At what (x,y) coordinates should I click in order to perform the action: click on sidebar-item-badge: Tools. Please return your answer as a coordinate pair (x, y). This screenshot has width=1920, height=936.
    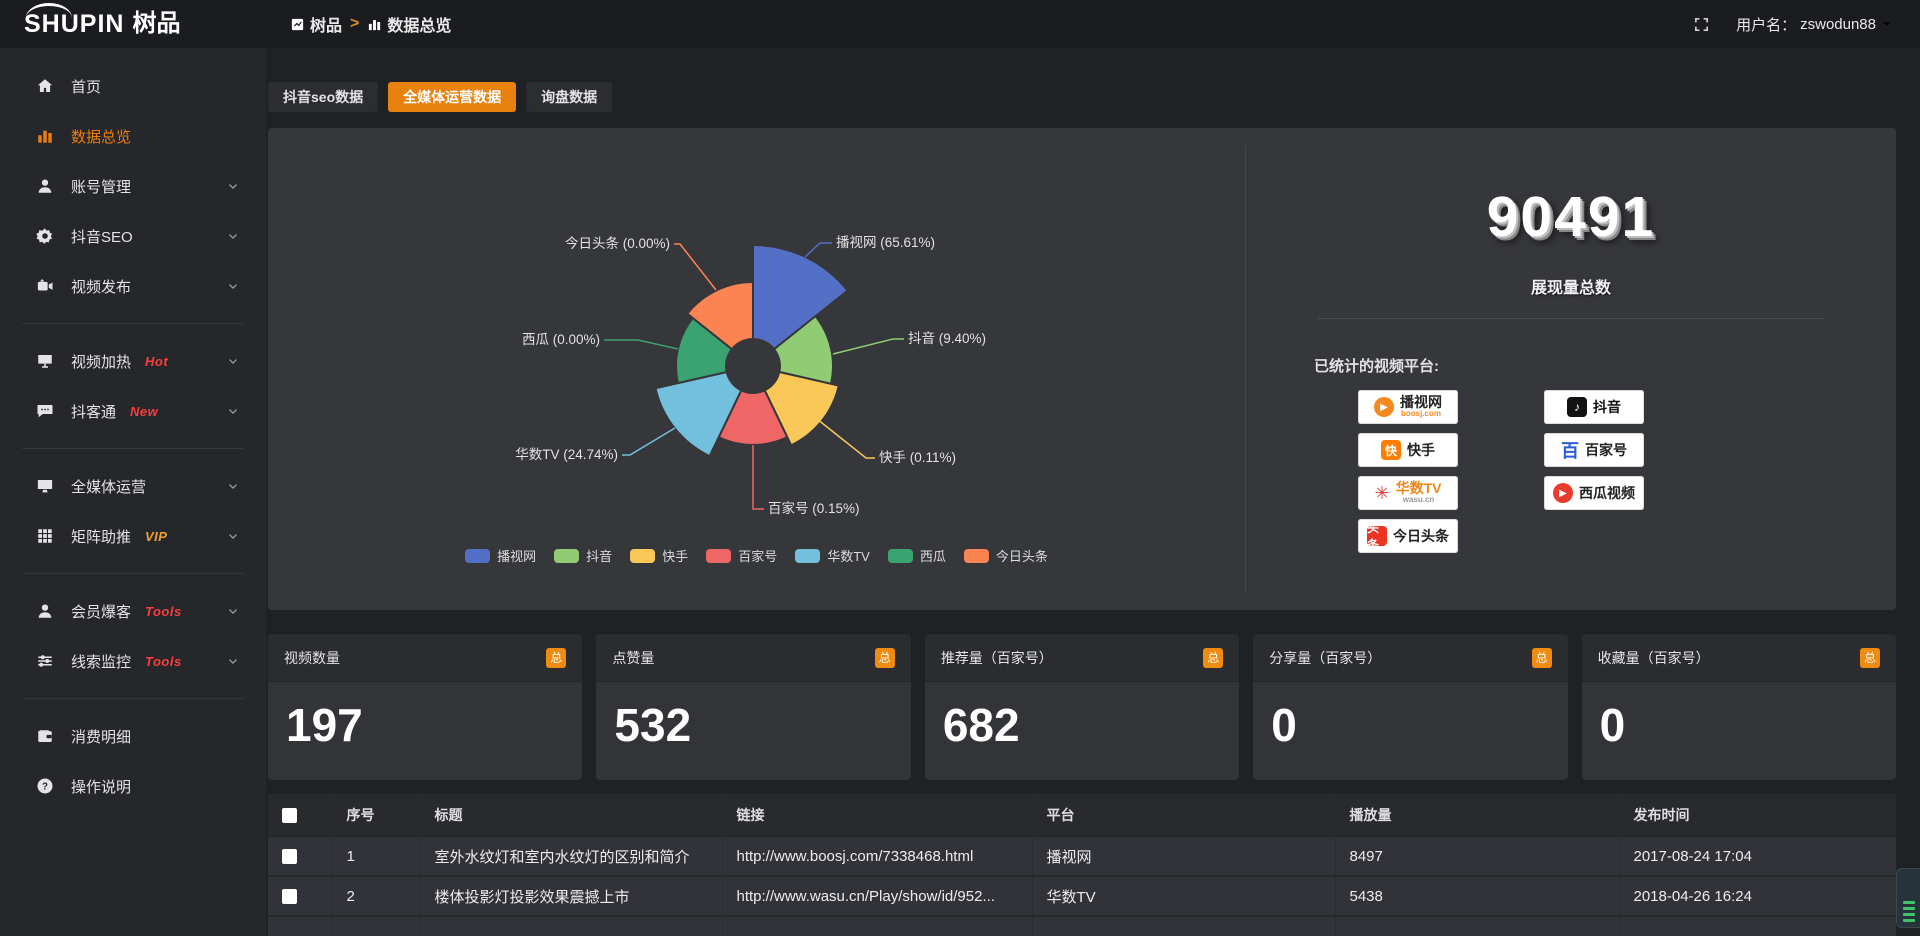
    Looking at the image, I should click on (163, 661).